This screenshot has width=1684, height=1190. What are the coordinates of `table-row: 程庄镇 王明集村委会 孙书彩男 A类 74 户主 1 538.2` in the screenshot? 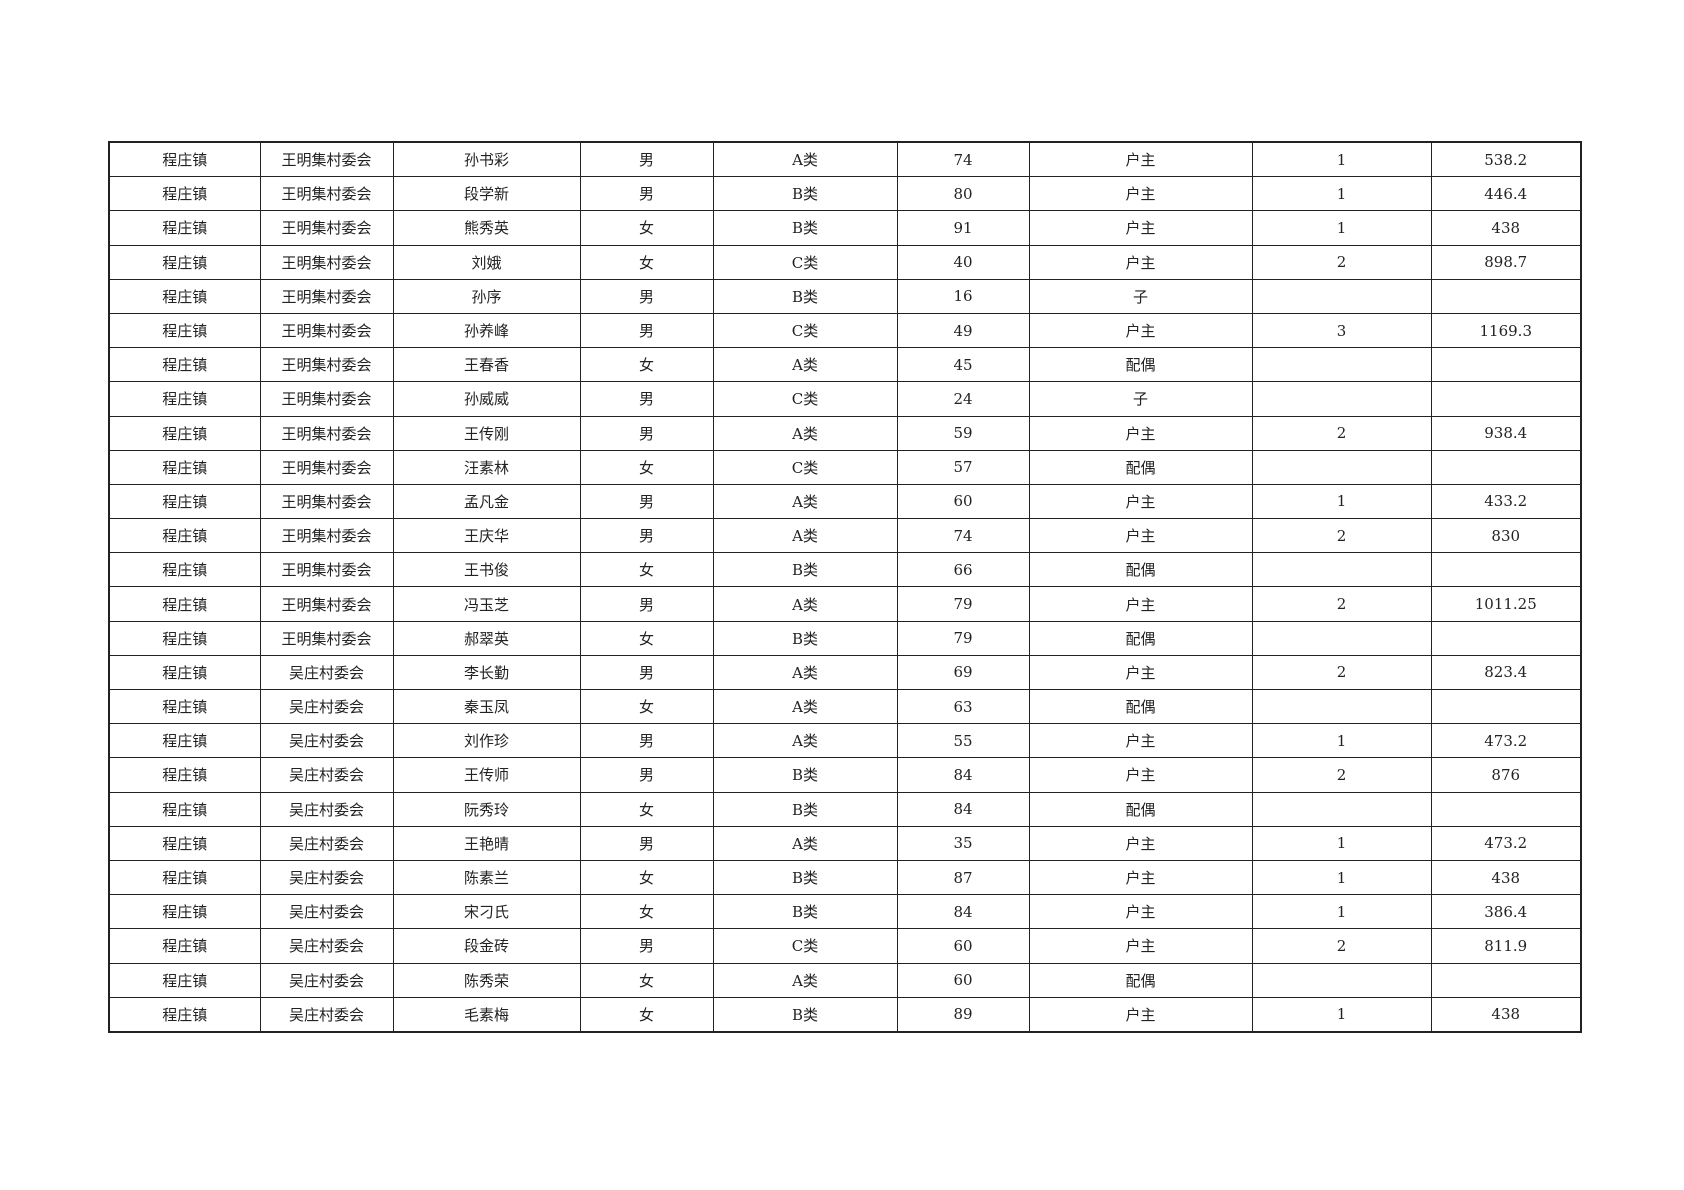 It's located at (845, 159).